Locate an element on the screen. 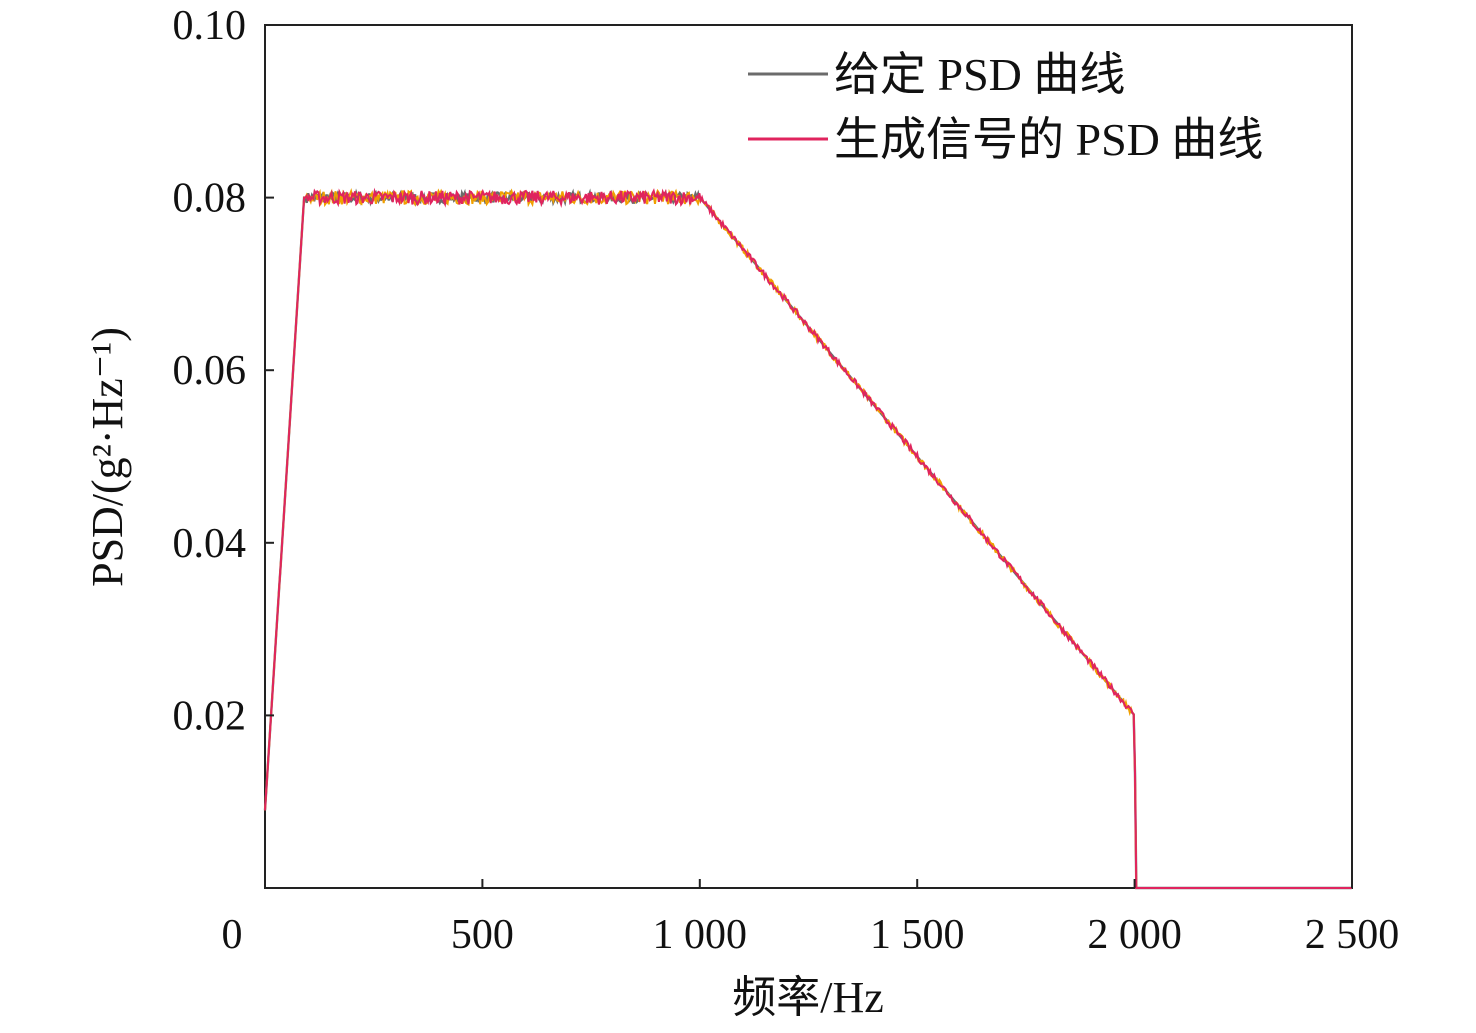 Image resolution: width=1476 pixels, height=1033 pixels. y-tick-label: 0.08 is located at coordinates (210, 199).